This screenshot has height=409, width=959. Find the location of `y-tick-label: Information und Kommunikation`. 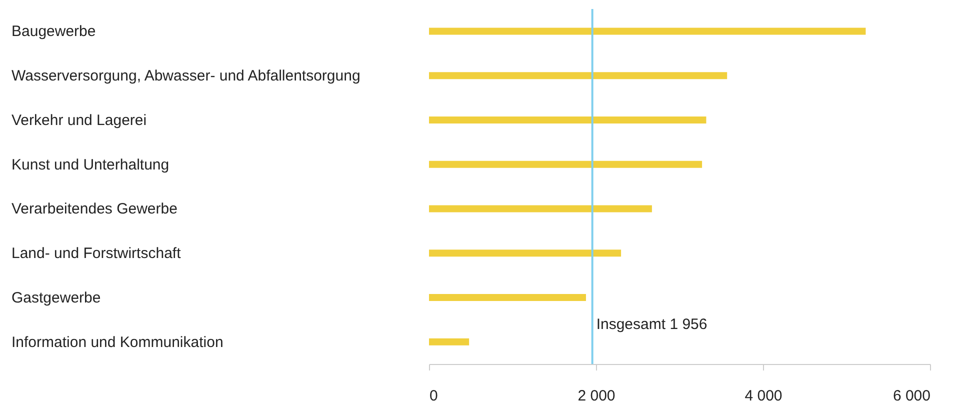

y-tick-label: Information und Kommunikation is located at coordinates (118, 342).